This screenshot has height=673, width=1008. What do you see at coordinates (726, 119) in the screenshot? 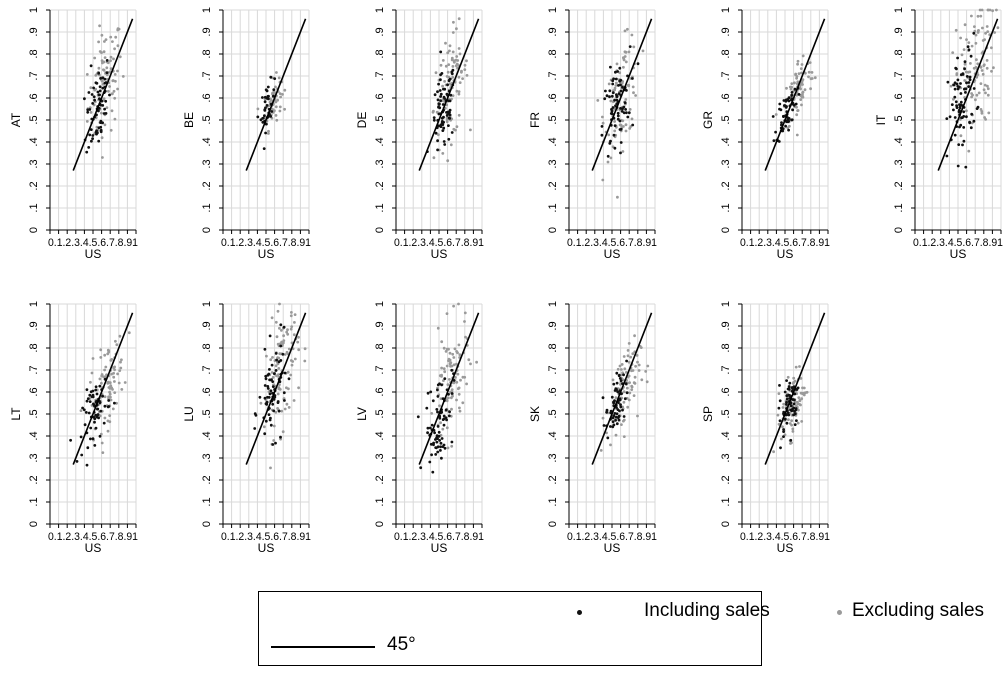
I see `y-tick-label: .5` at bounding box center [726, 119].